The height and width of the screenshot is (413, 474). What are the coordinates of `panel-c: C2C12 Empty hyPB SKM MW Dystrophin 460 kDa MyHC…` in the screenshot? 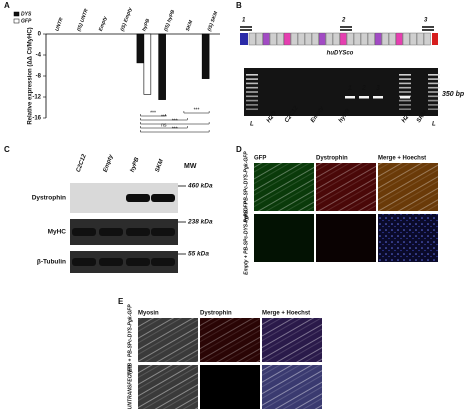 It's located at (122, 213).